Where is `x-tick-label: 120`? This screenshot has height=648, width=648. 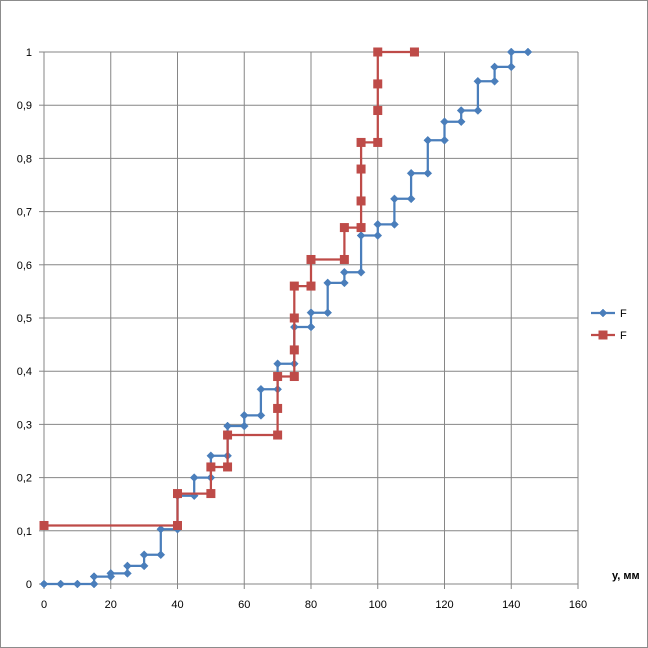 x-tick-label: 120 is located at coordinates (444, 605).